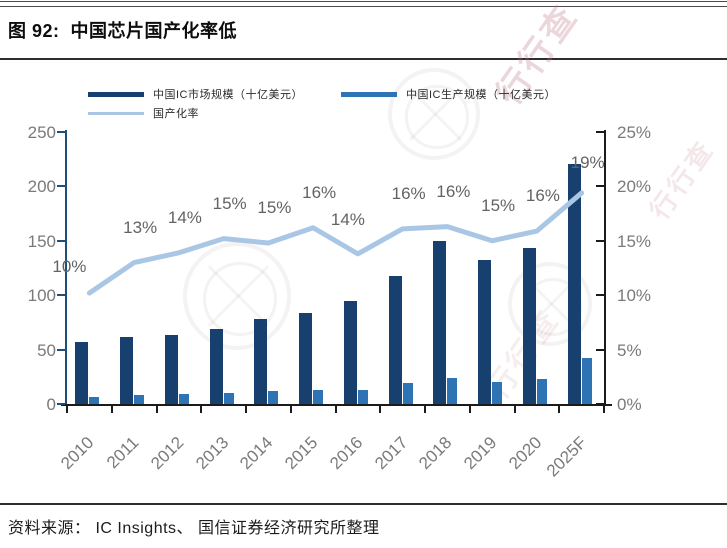 This screenshot has width=727, height=548. I want to click on legend-item: 中国IC市场规模（十亿美元）, so click(214, 94).